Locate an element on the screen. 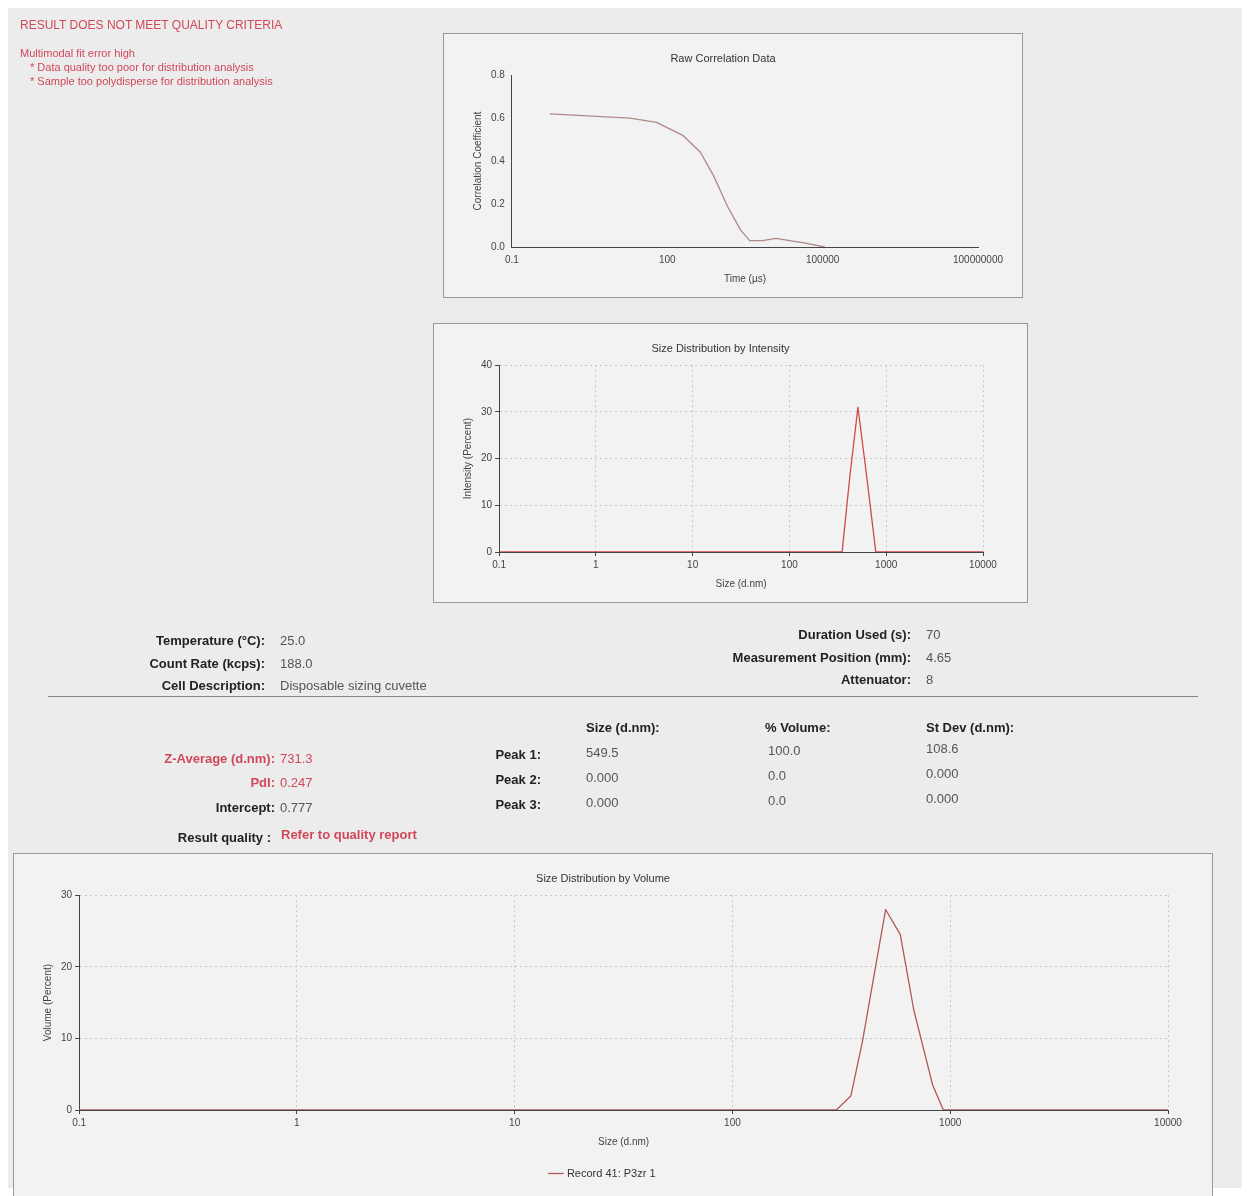 This screenshot has height=1196, width=1250. text: 0.247 is located at coordinates (296, 782).